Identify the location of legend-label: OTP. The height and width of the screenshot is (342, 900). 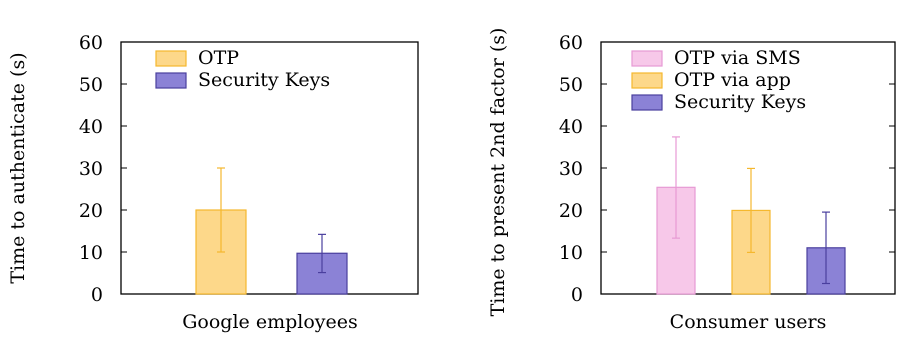
(218, 58).